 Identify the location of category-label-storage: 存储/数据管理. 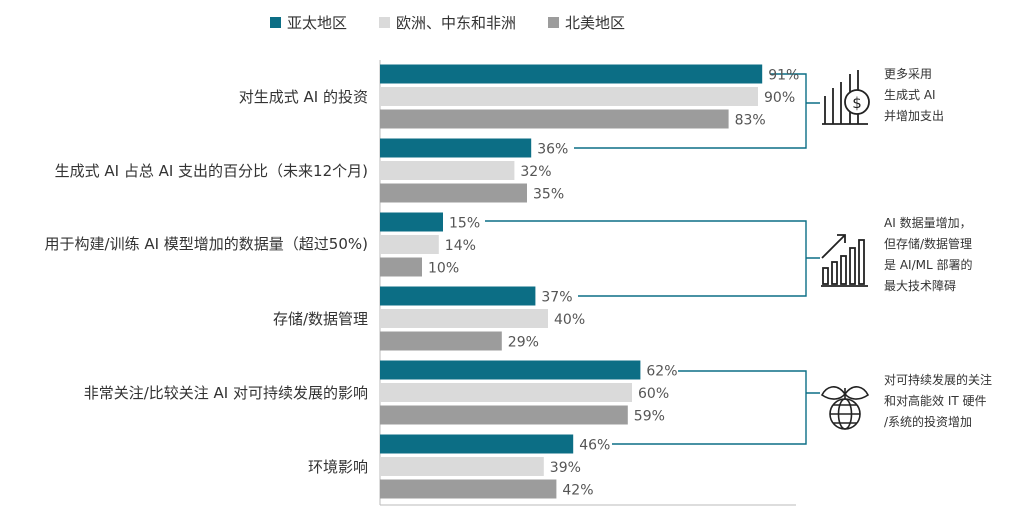
(320, 319).